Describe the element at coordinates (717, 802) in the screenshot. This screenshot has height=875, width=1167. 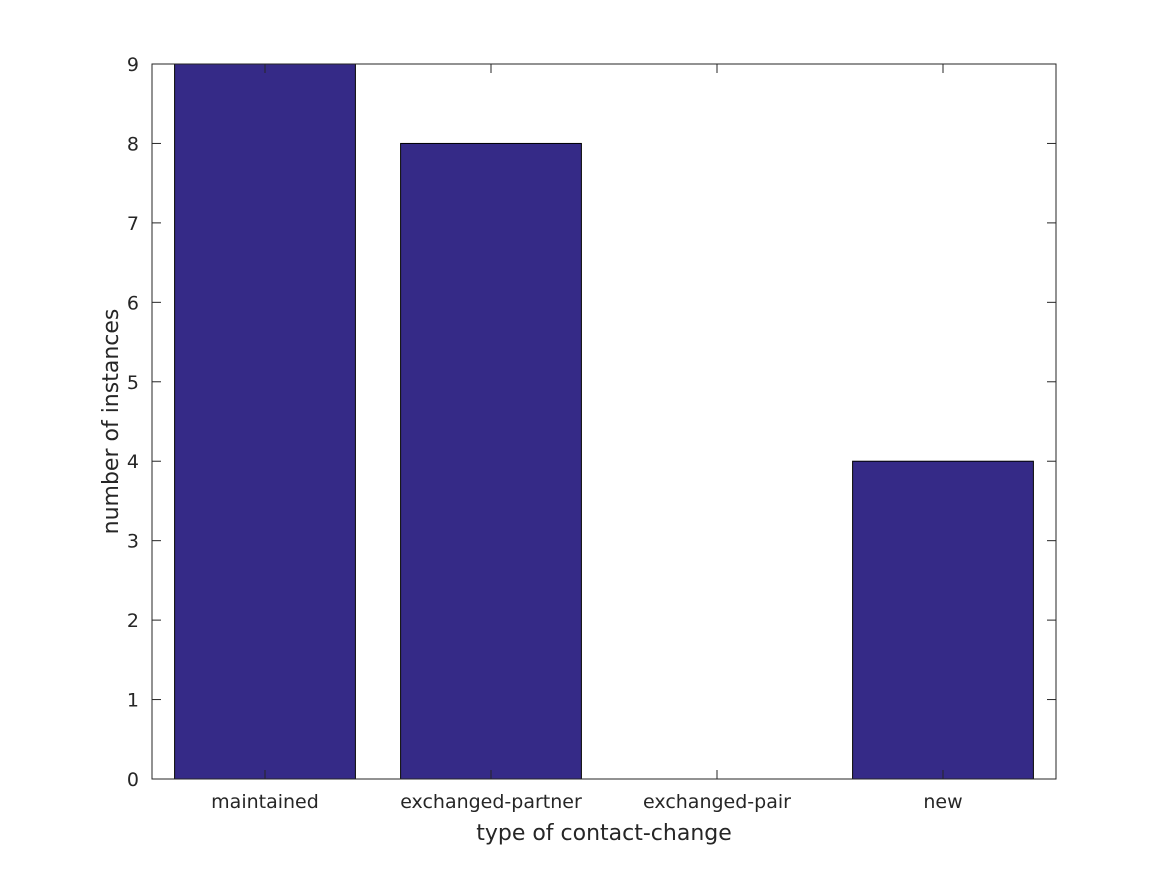
I see `x-tick-label-exchanged-pair: exchanged-pair` at that location.